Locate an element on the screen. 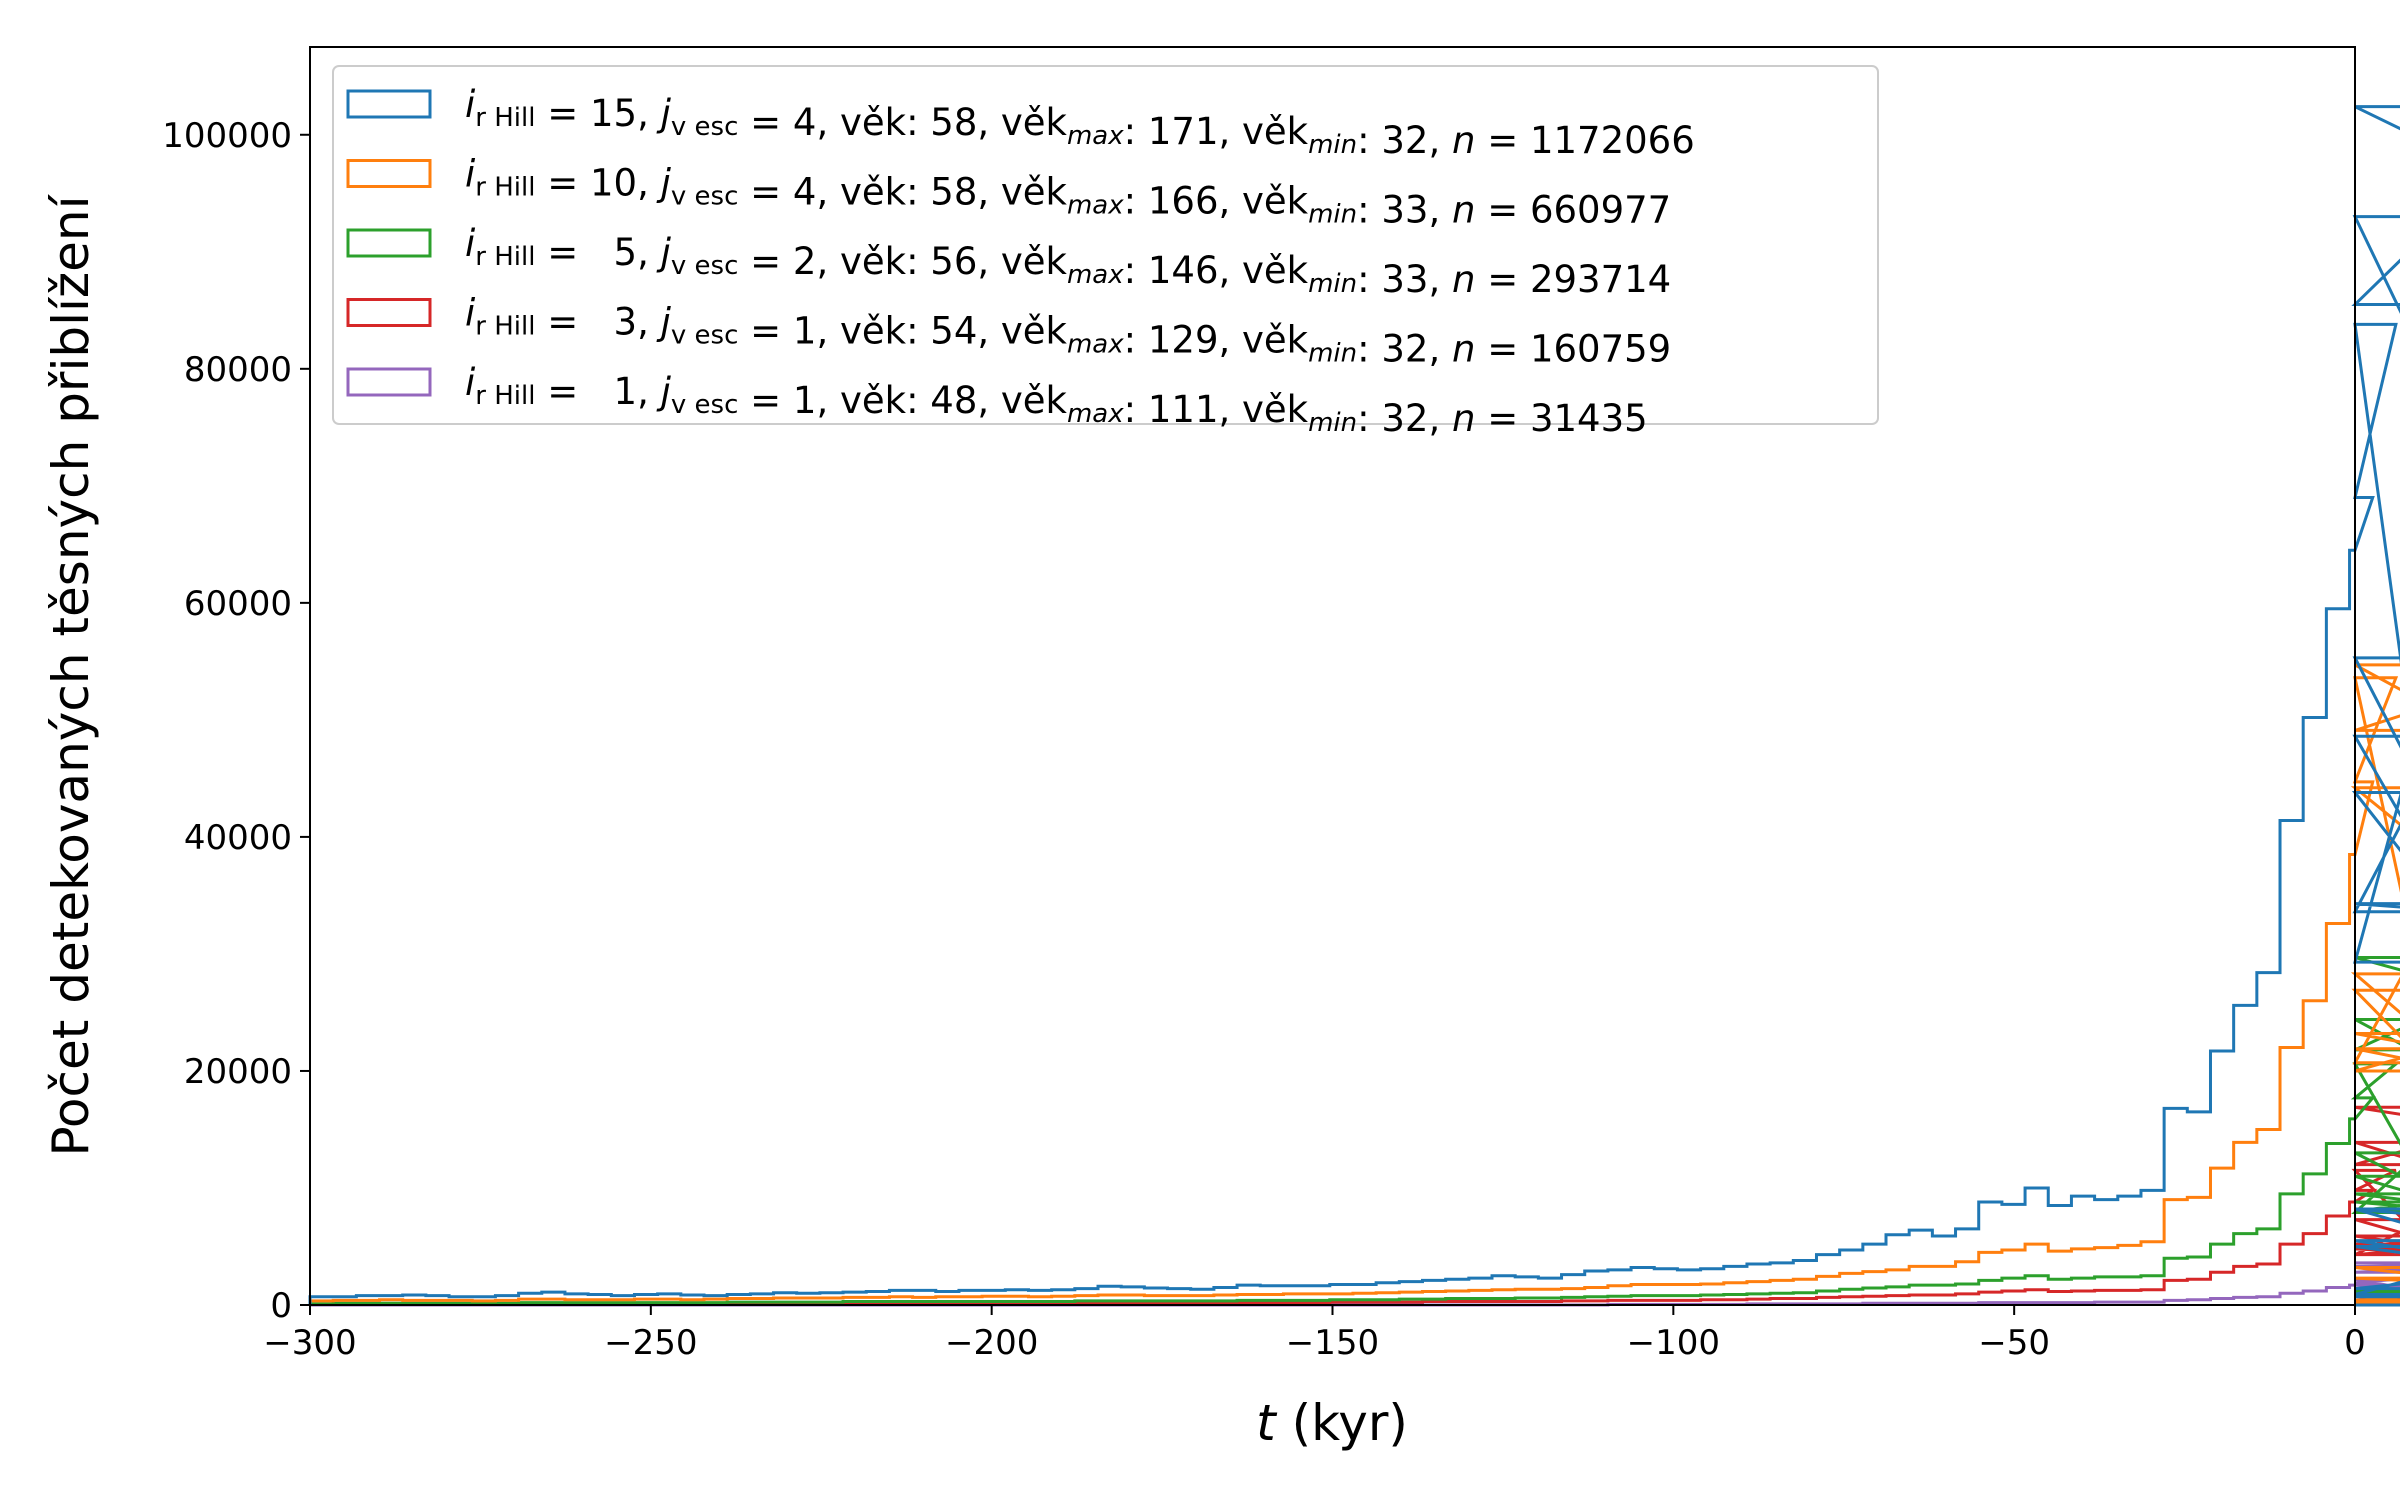  x-tick-label: −150 is located at coordinates (1332, 1343).